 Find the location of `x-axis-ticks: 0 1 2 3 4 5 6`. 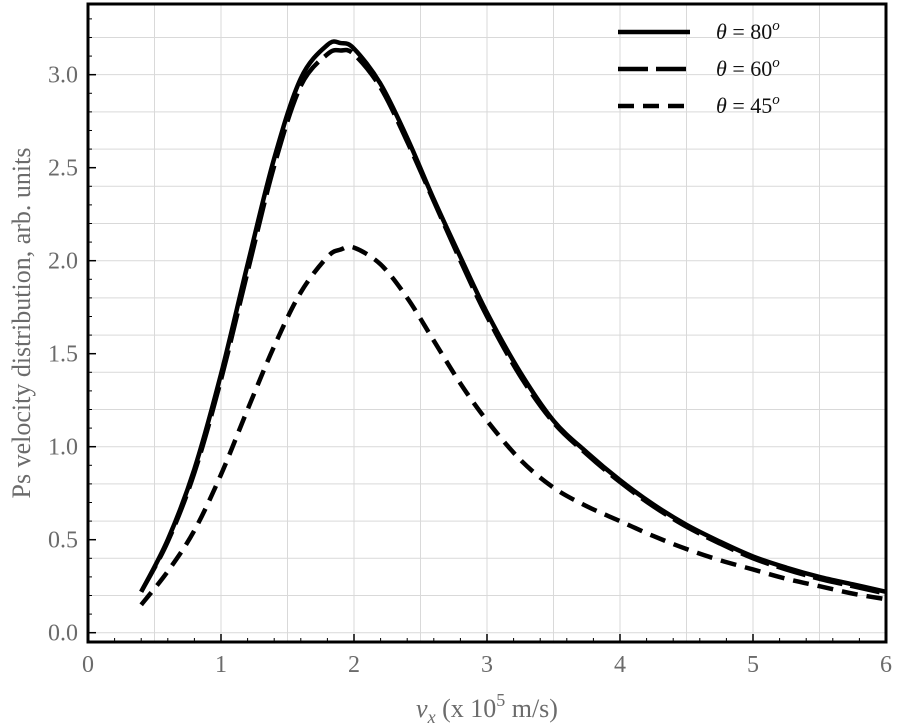

x-axis-ticks: 0 1 2 3 4 5 6 is located at coordinates (487, 656).